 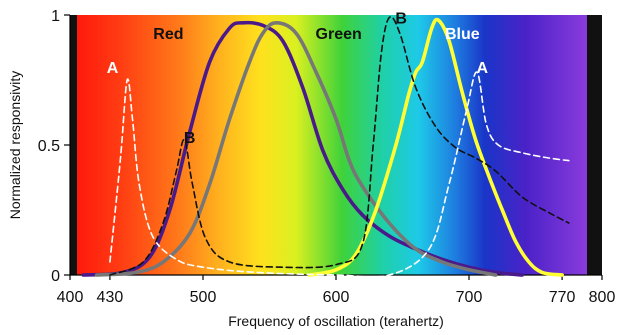 What do you see at coordinates (336, 321) in the screenshot?
I see `x-axis-title: Frequency of oscillation (terahertz)` at bounding box center [336, 321].